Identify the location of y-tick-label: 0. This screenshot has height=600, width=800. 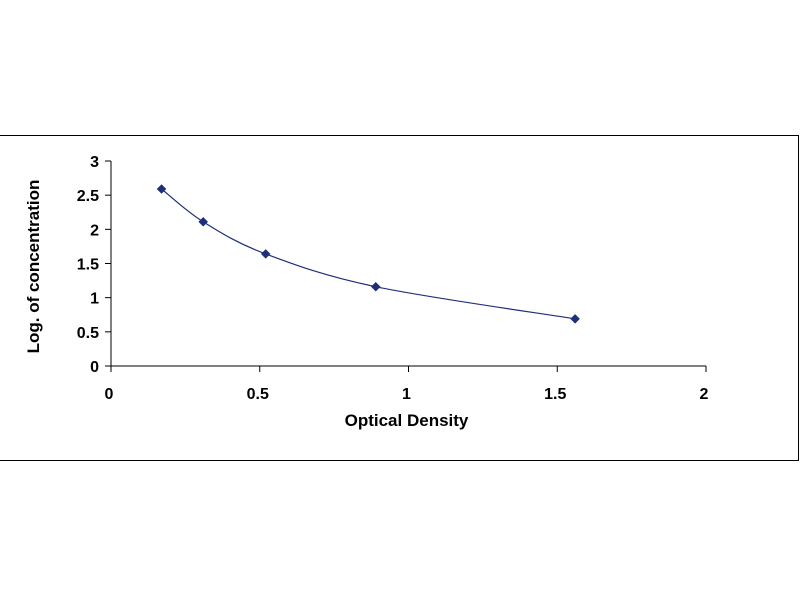
(94, 367).